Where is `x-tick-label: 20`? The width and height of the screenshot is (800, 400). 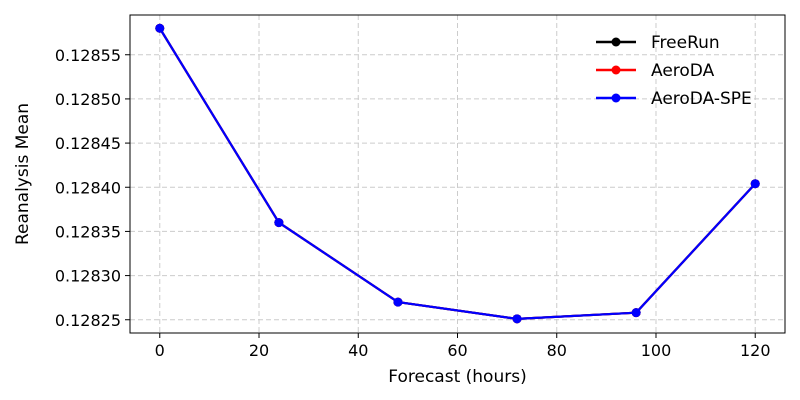 x-tick-label: 20 is located at coordinates (259, 350).